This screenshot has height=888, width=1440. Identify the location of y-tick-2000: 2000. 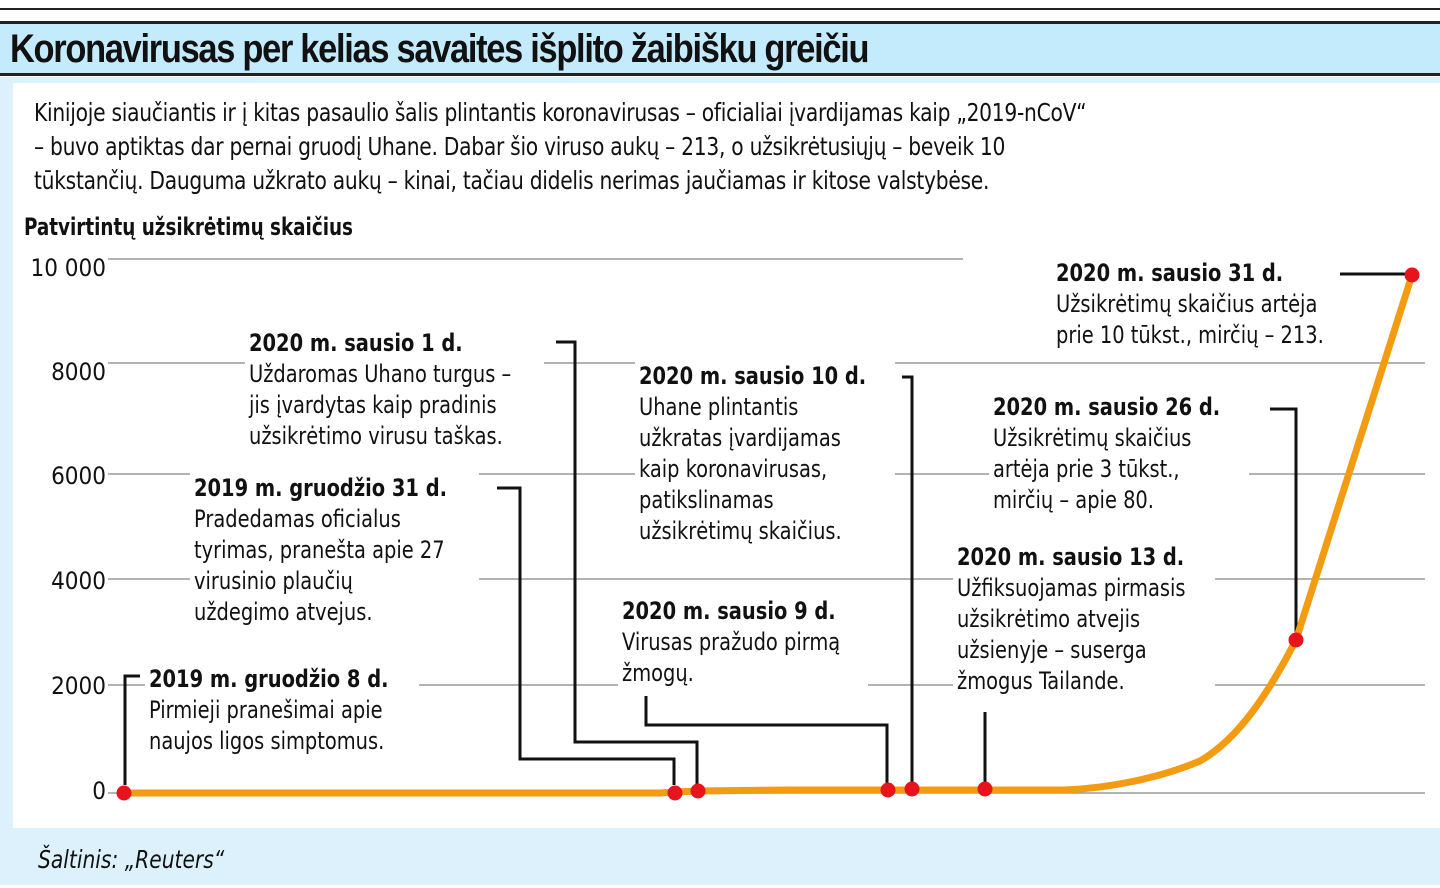
(78, 686).